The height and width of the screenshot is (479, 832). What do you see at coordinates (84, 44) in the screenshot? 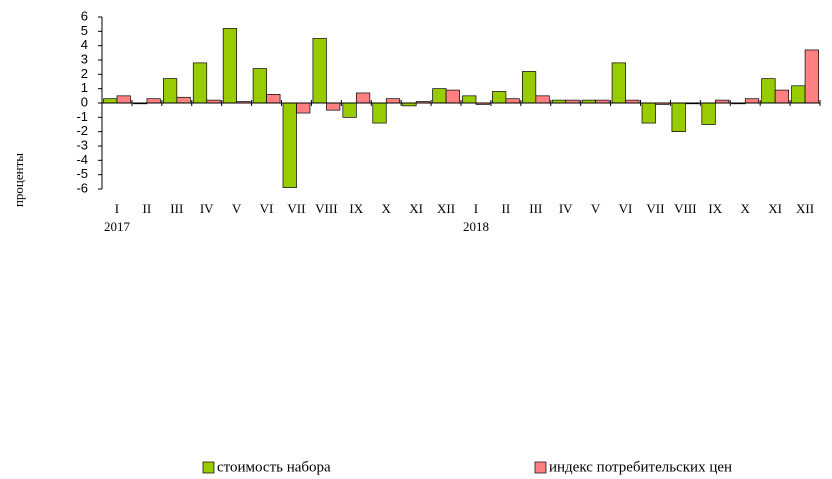
I see `y-tick-label: 4` at bounding box center [84, 44].